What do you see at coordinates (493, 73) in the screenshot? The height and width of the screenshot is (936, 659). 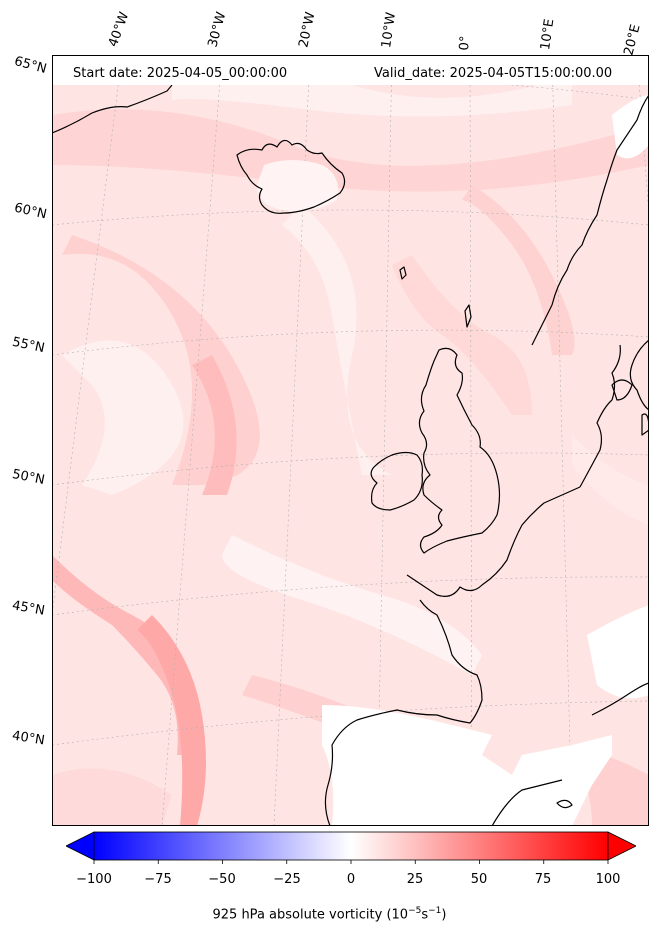 I see `valid-date-label: Valid_date: 2025-04-05T15:00:00.00` at bounding box center [493, 73].